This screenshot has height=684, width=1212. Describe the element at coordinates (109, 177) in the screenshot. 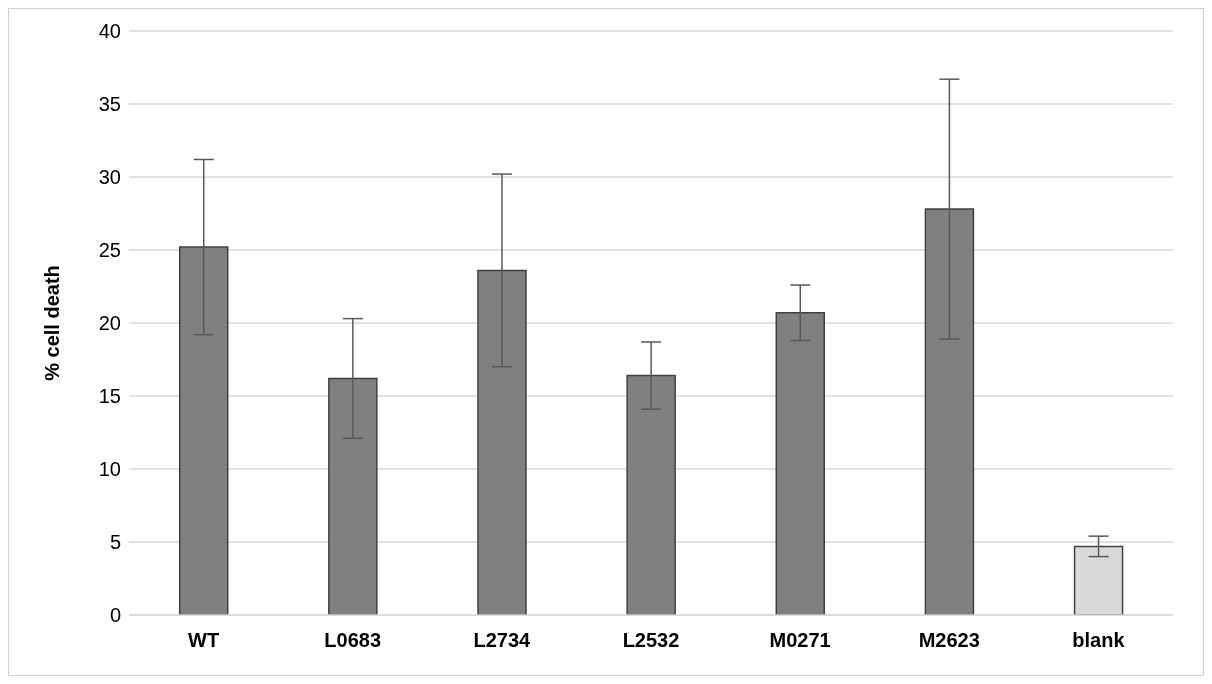

I see `y-tick-label: 30` at that location.